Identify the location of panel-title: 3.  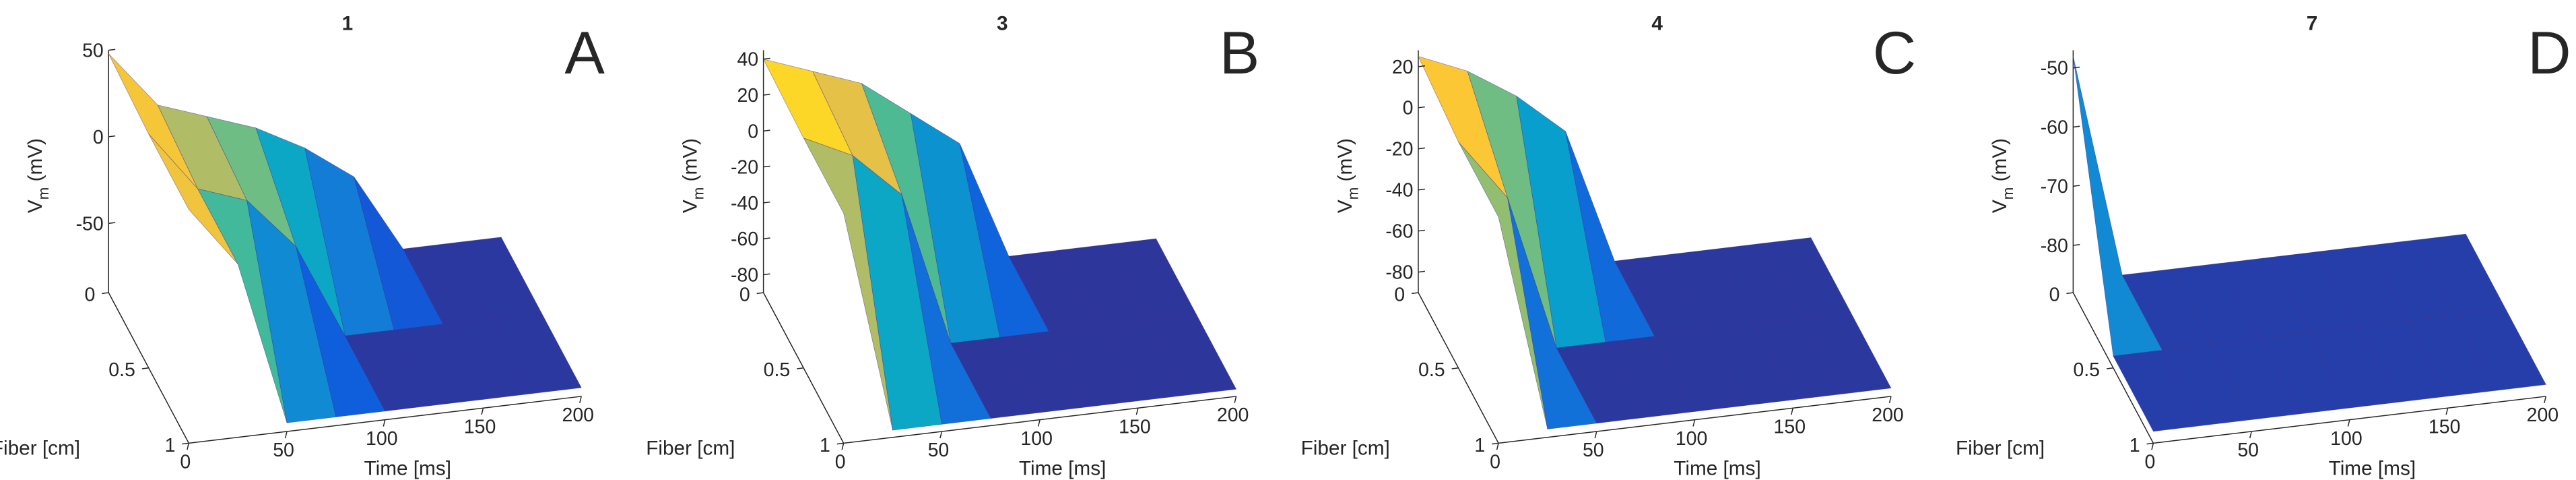
(1002, 24).